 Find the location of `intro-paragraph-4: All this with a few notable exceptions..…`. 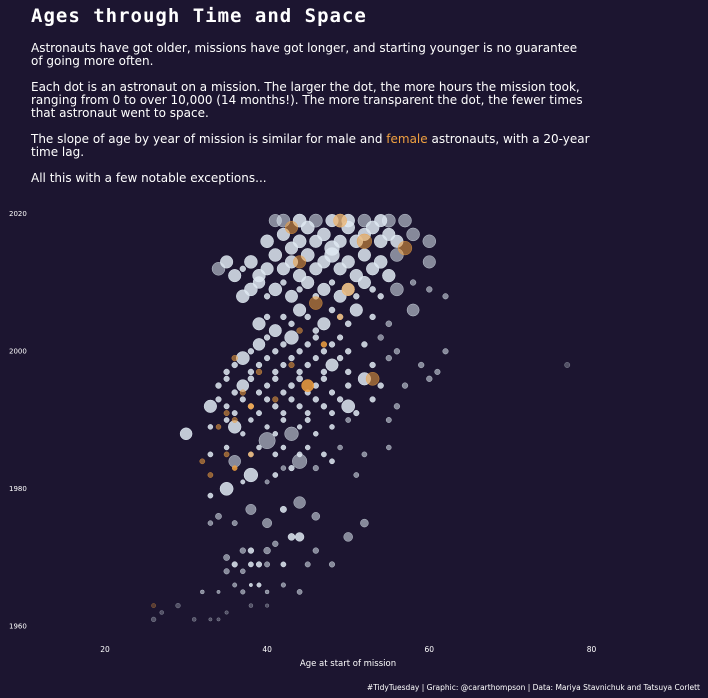

intro-paragraph-4: All this with a few notable exceptions..… is located at coordinates (149, 178).